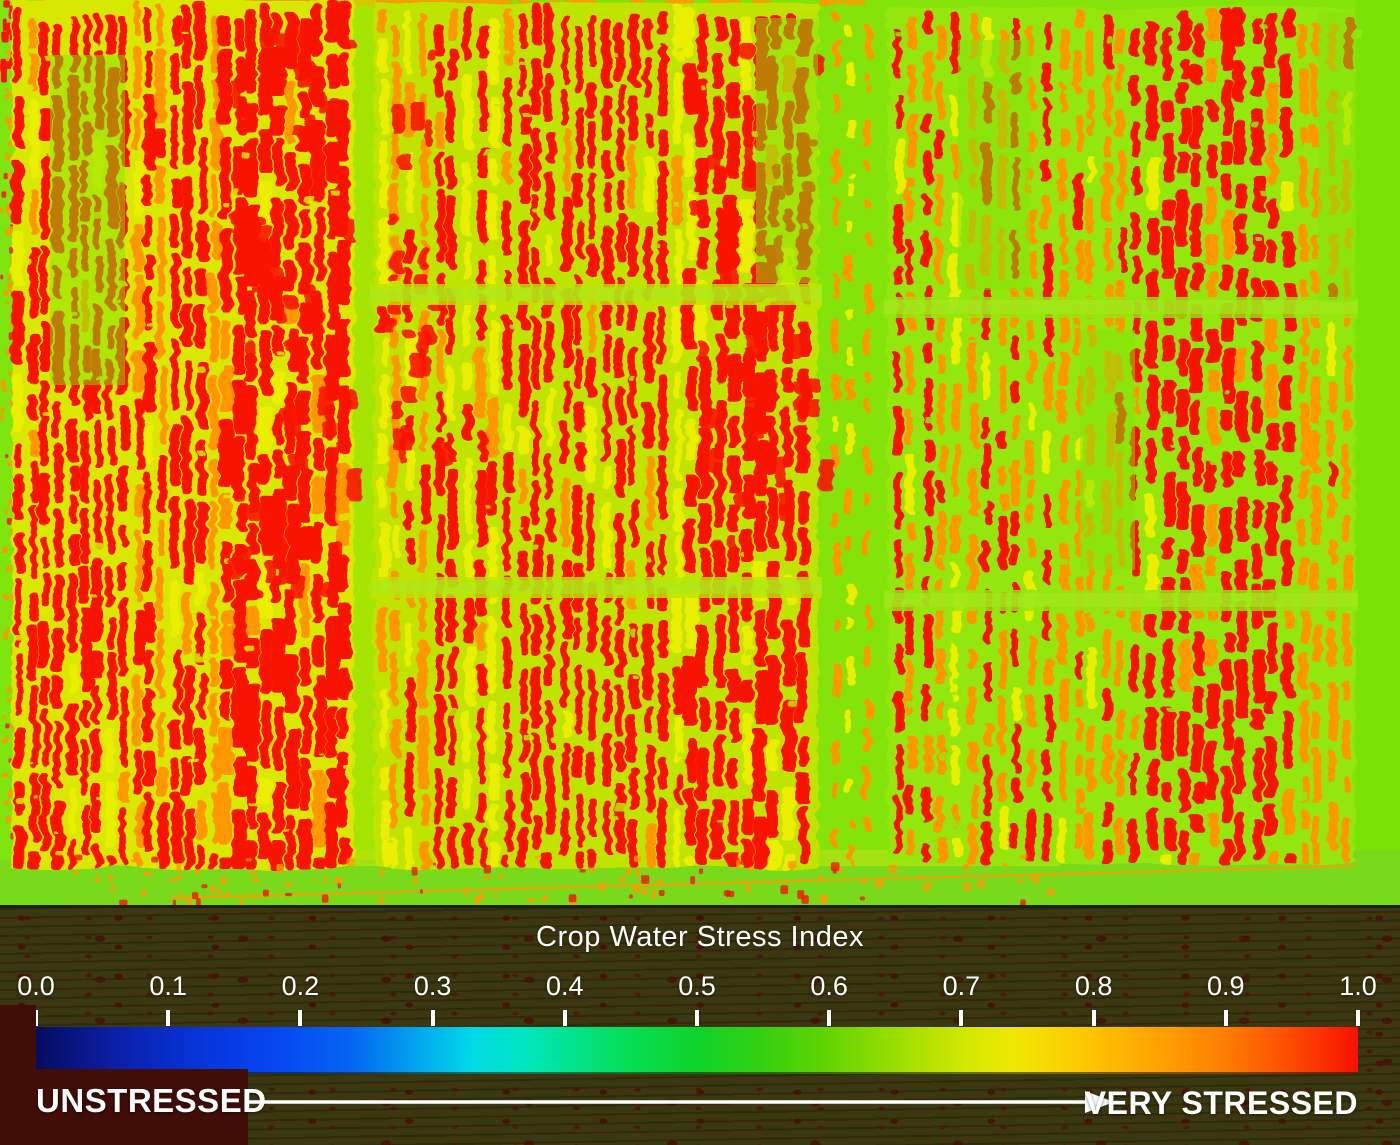  What do you see at coordinates (432, 986) in the screenshot?
I see `tick-label: 0.3` at bounding box center [432, 986].